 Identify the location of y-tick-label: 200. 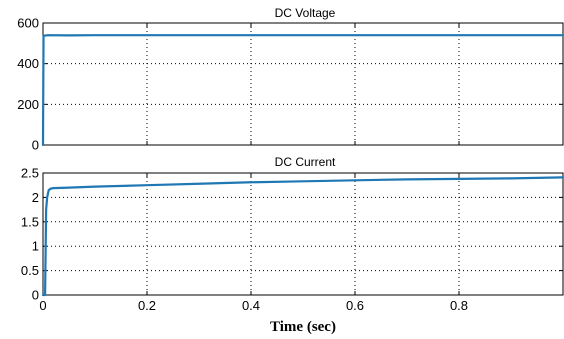
(28, 104).